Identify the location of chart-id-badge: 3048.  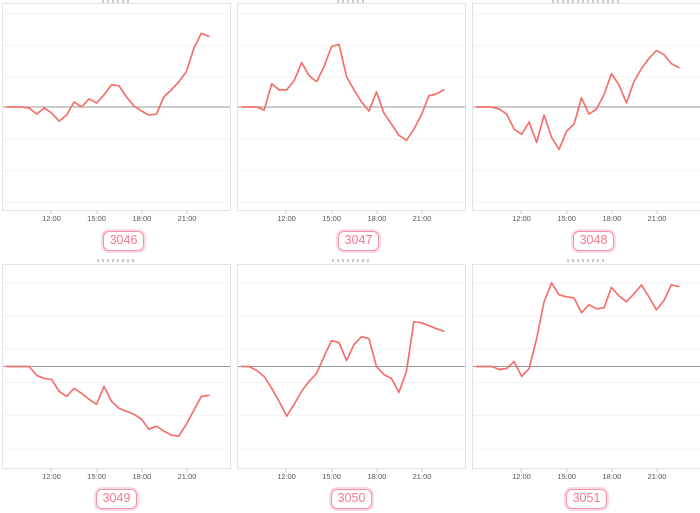
(593, 241).